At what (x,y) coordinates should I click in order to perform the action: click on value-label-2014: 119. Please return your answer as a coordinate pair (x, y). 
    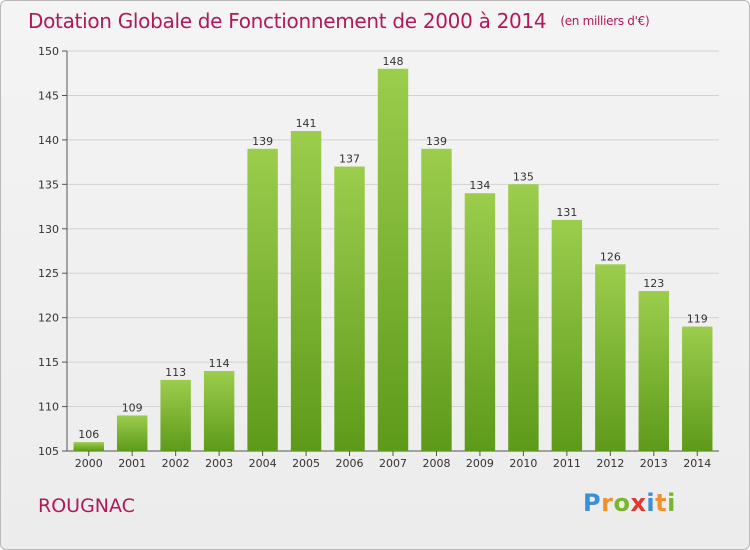
    Looking at the image, I should click on (697, 319).